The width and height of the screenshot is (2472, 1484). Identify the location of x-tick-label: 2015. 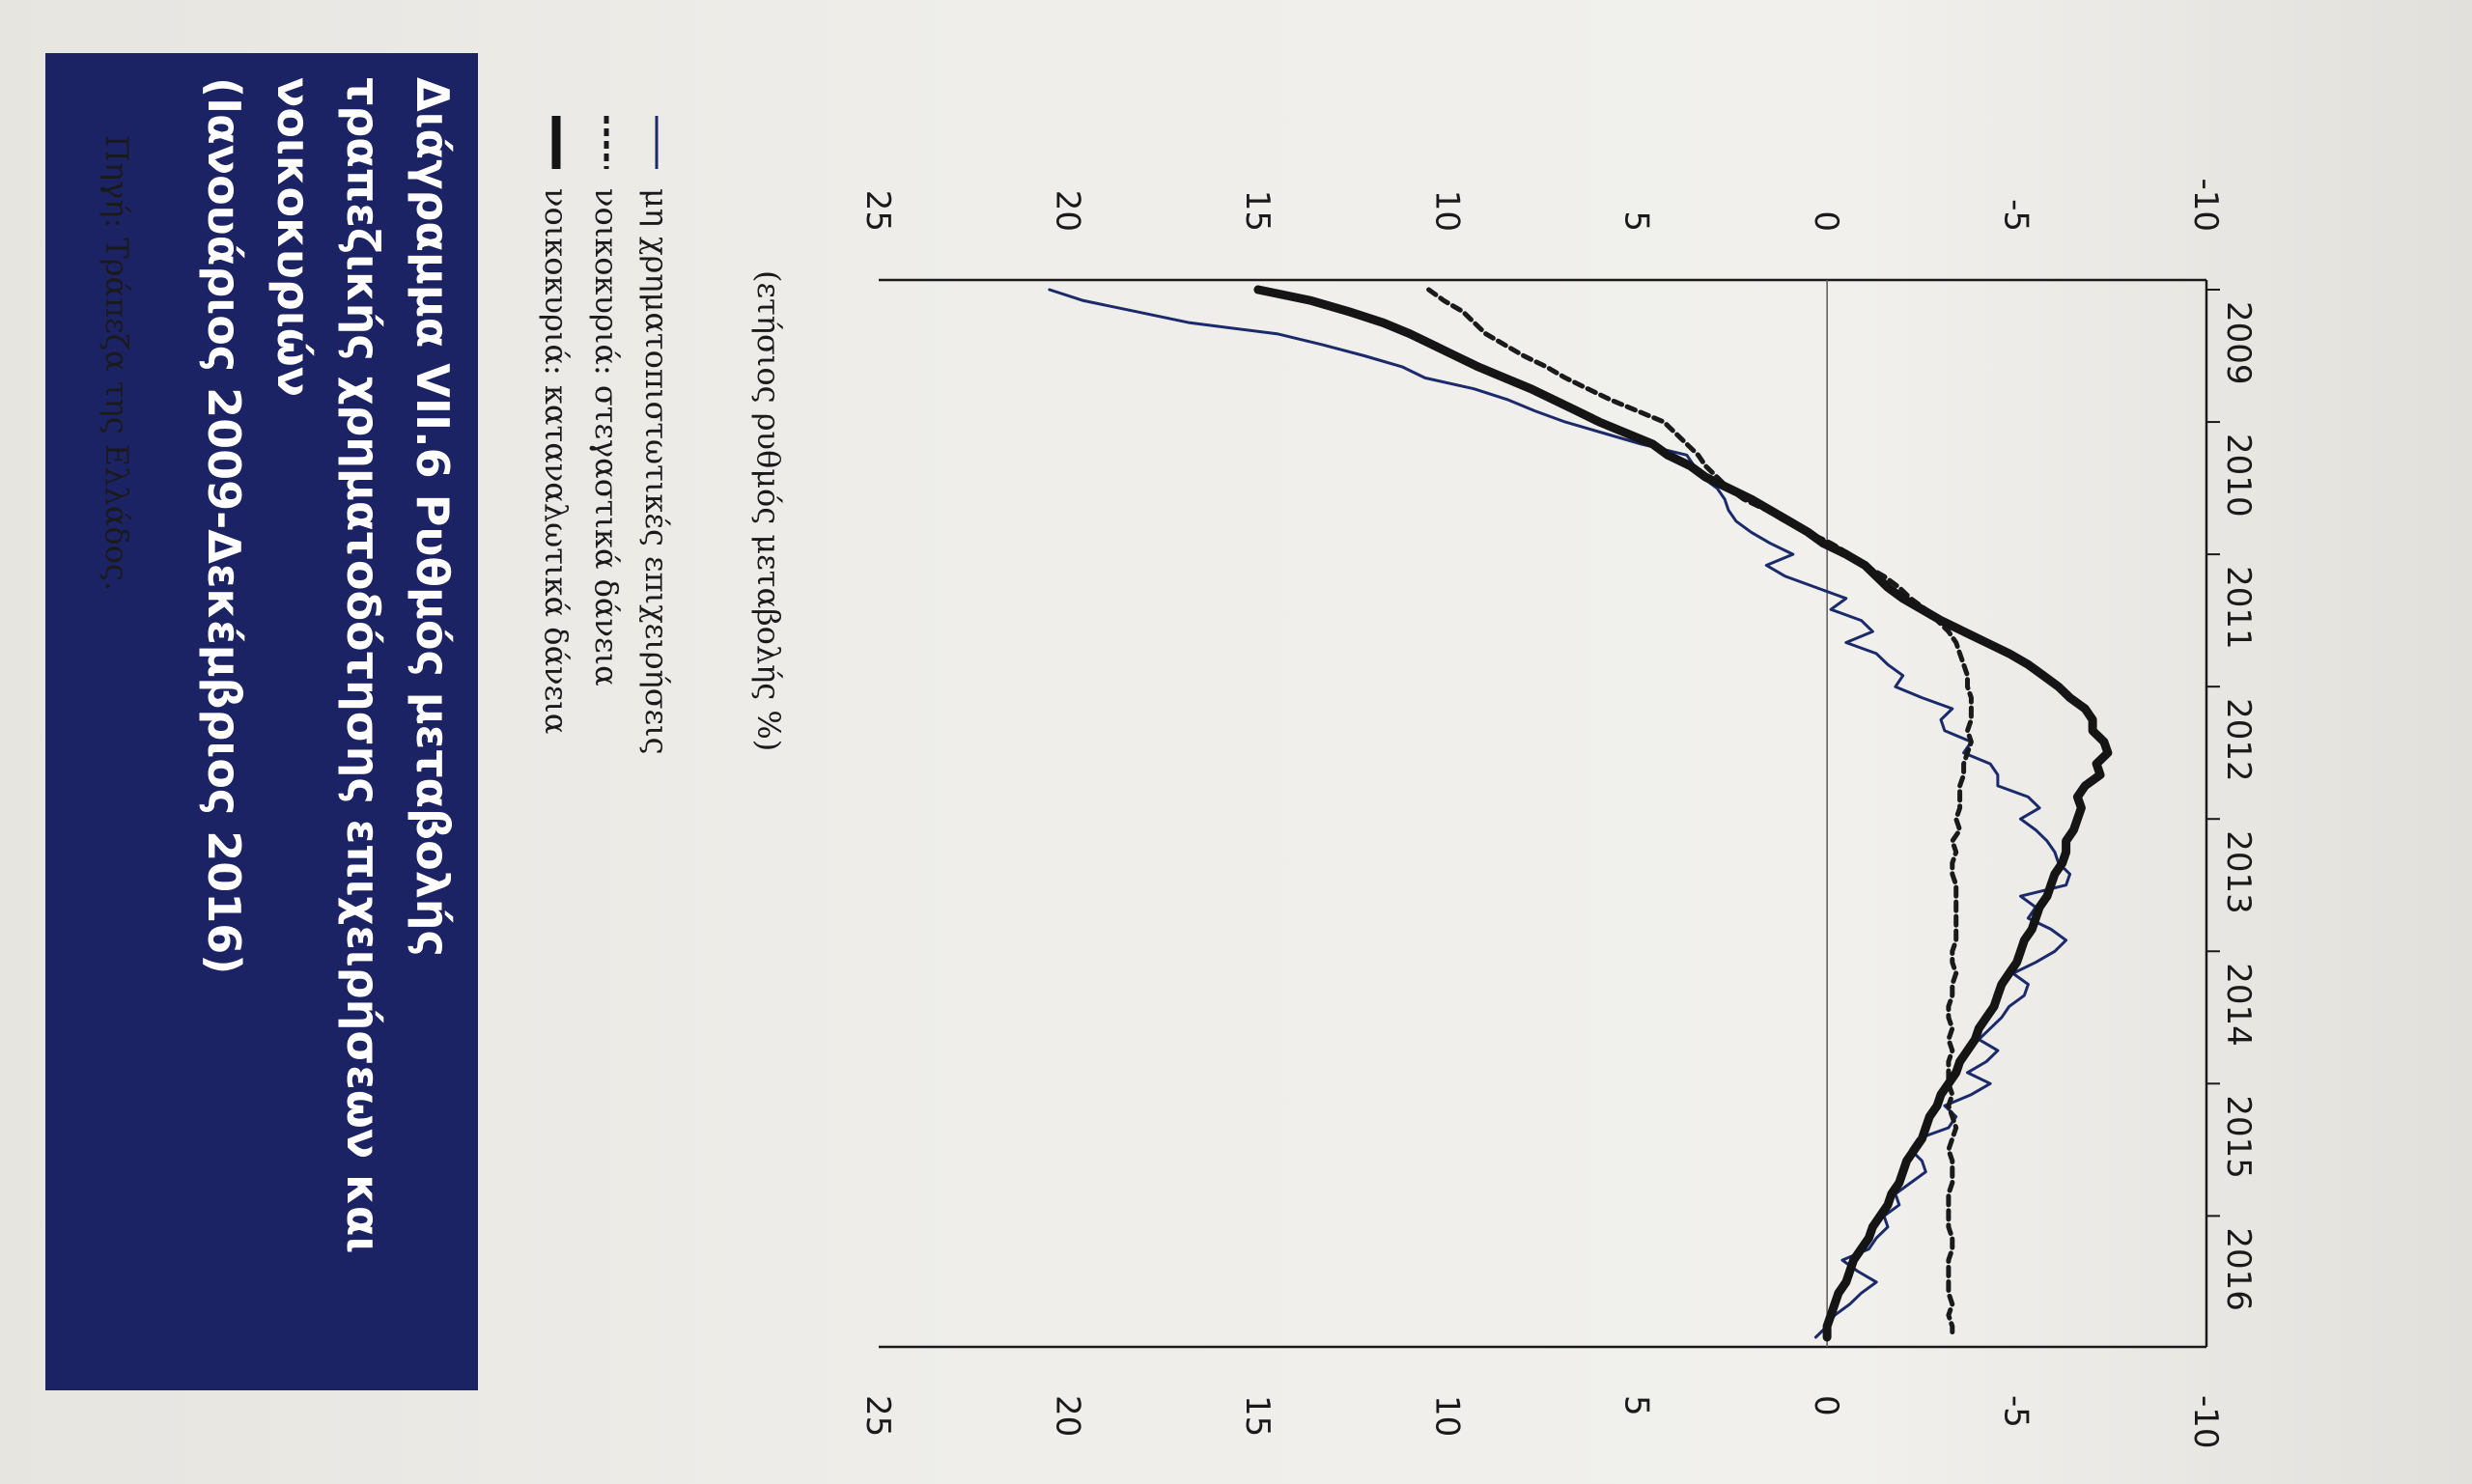
(2238, 1137).